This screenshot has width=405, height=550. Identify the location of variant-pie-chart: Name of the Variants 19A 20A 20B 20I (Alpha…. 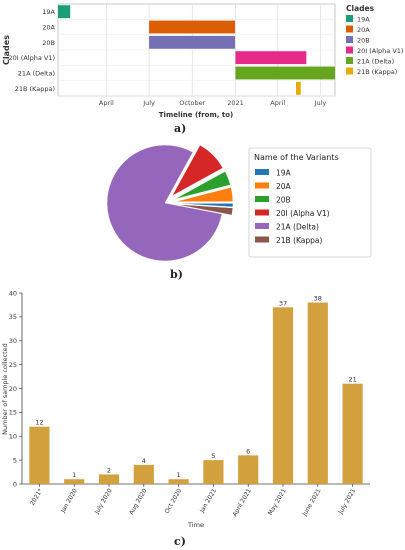
(239, 203).